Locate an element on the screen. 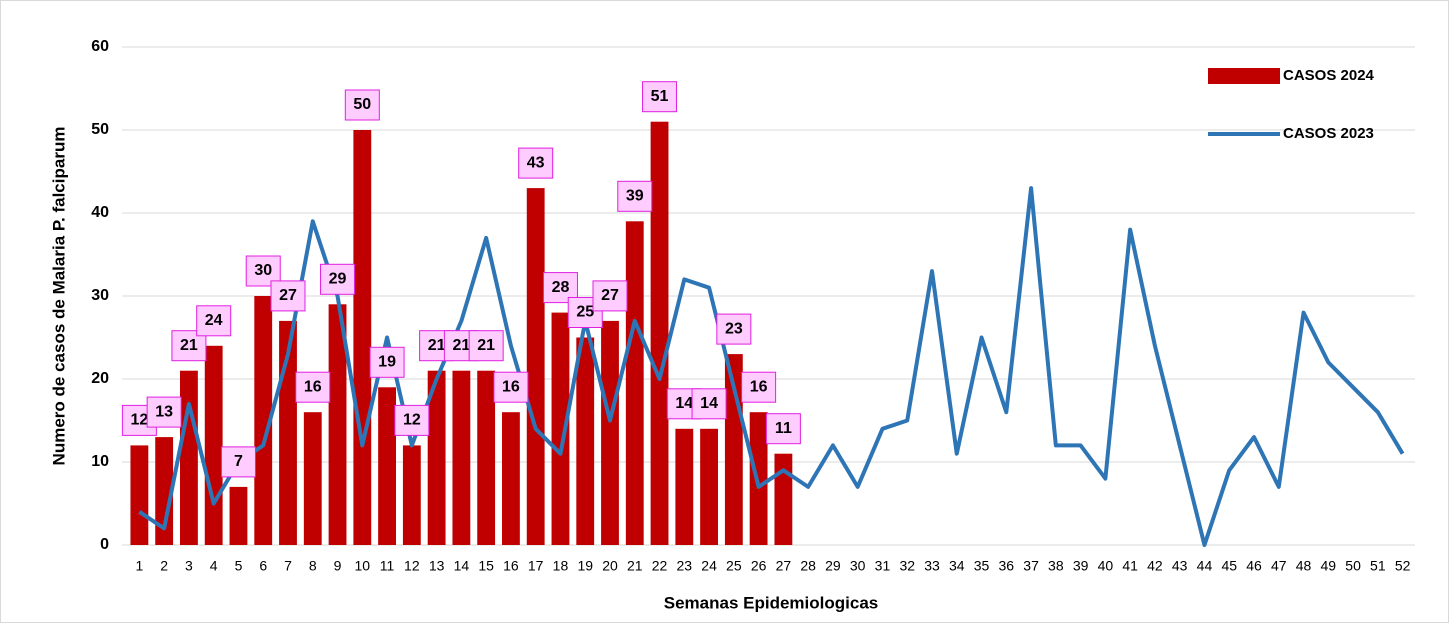  data-label: 30 is located at coordinates (263, 270).